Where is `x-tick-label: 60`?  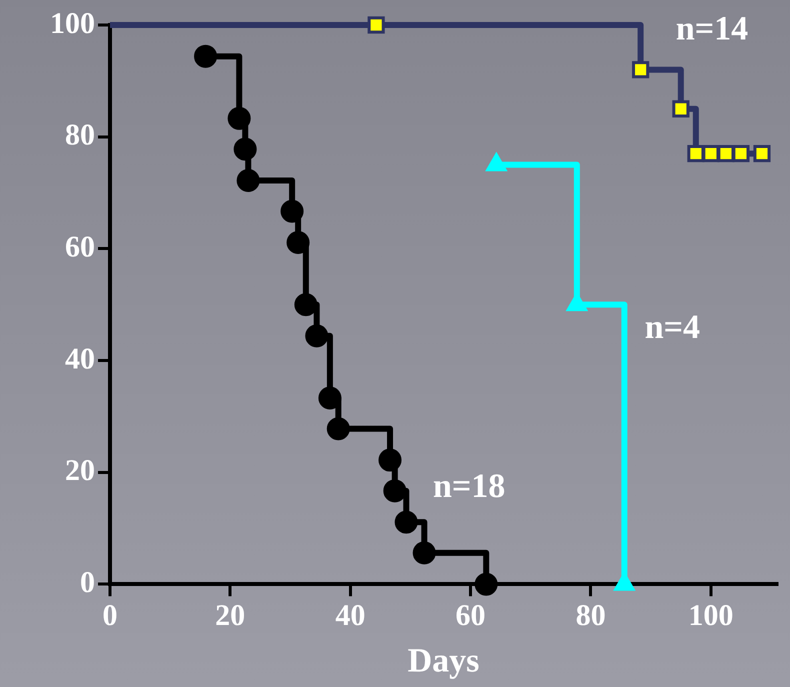 x-tick-label: 60 is located at coordinates (471, 615).